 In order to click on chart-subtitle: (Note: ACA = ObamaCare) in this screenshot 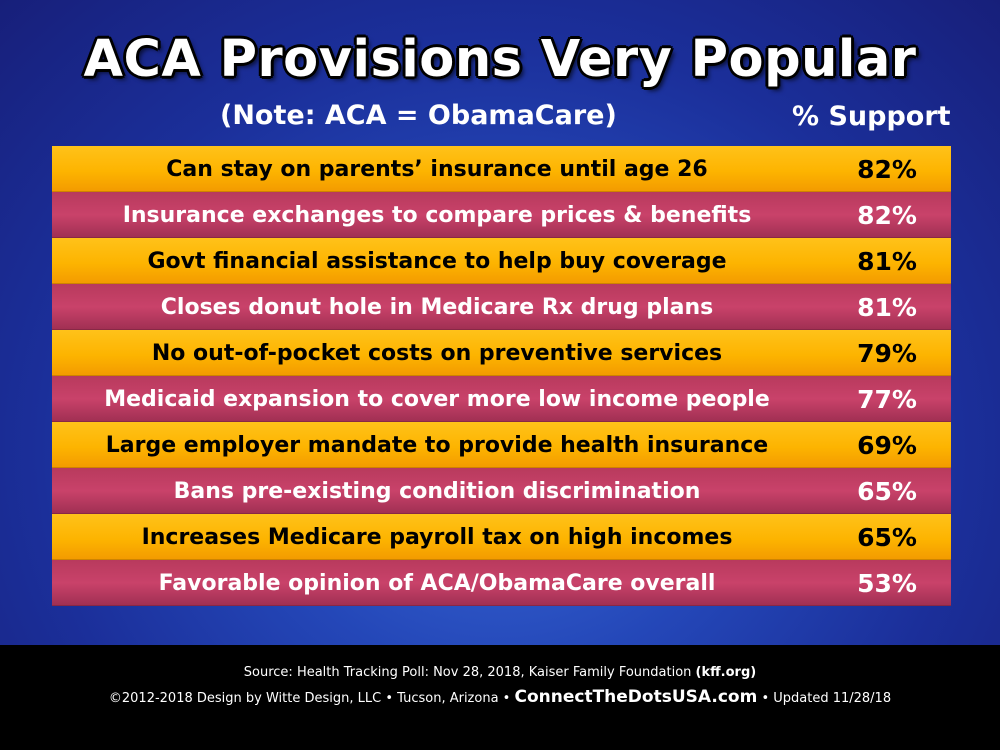, I will do `click(418, 115)`.